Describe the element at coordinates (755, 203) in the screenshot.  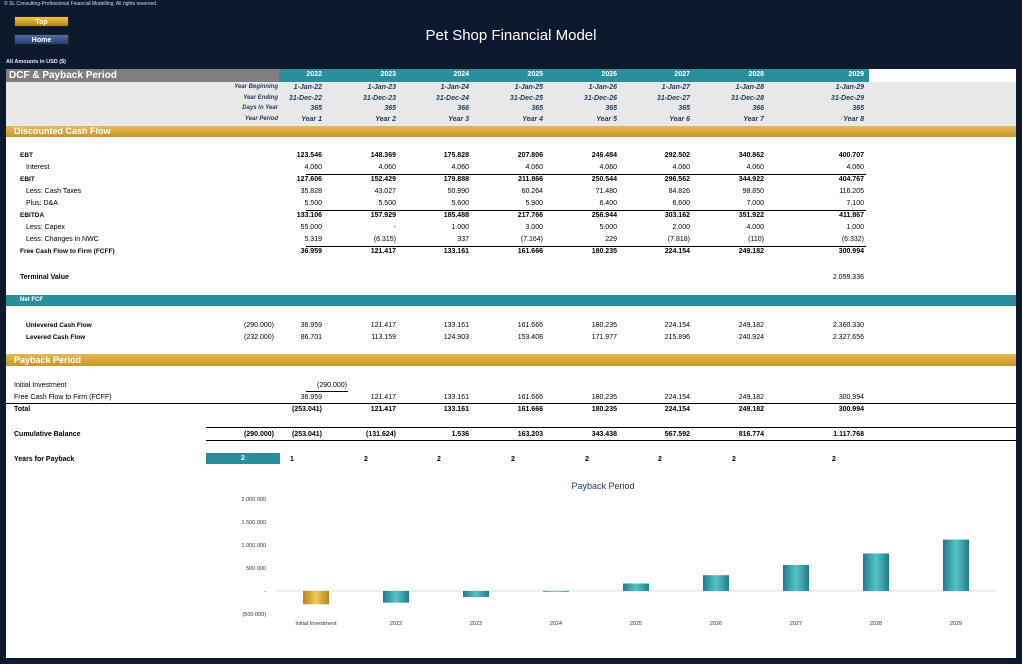
I see `dcf-cell: 7.000` at that location.